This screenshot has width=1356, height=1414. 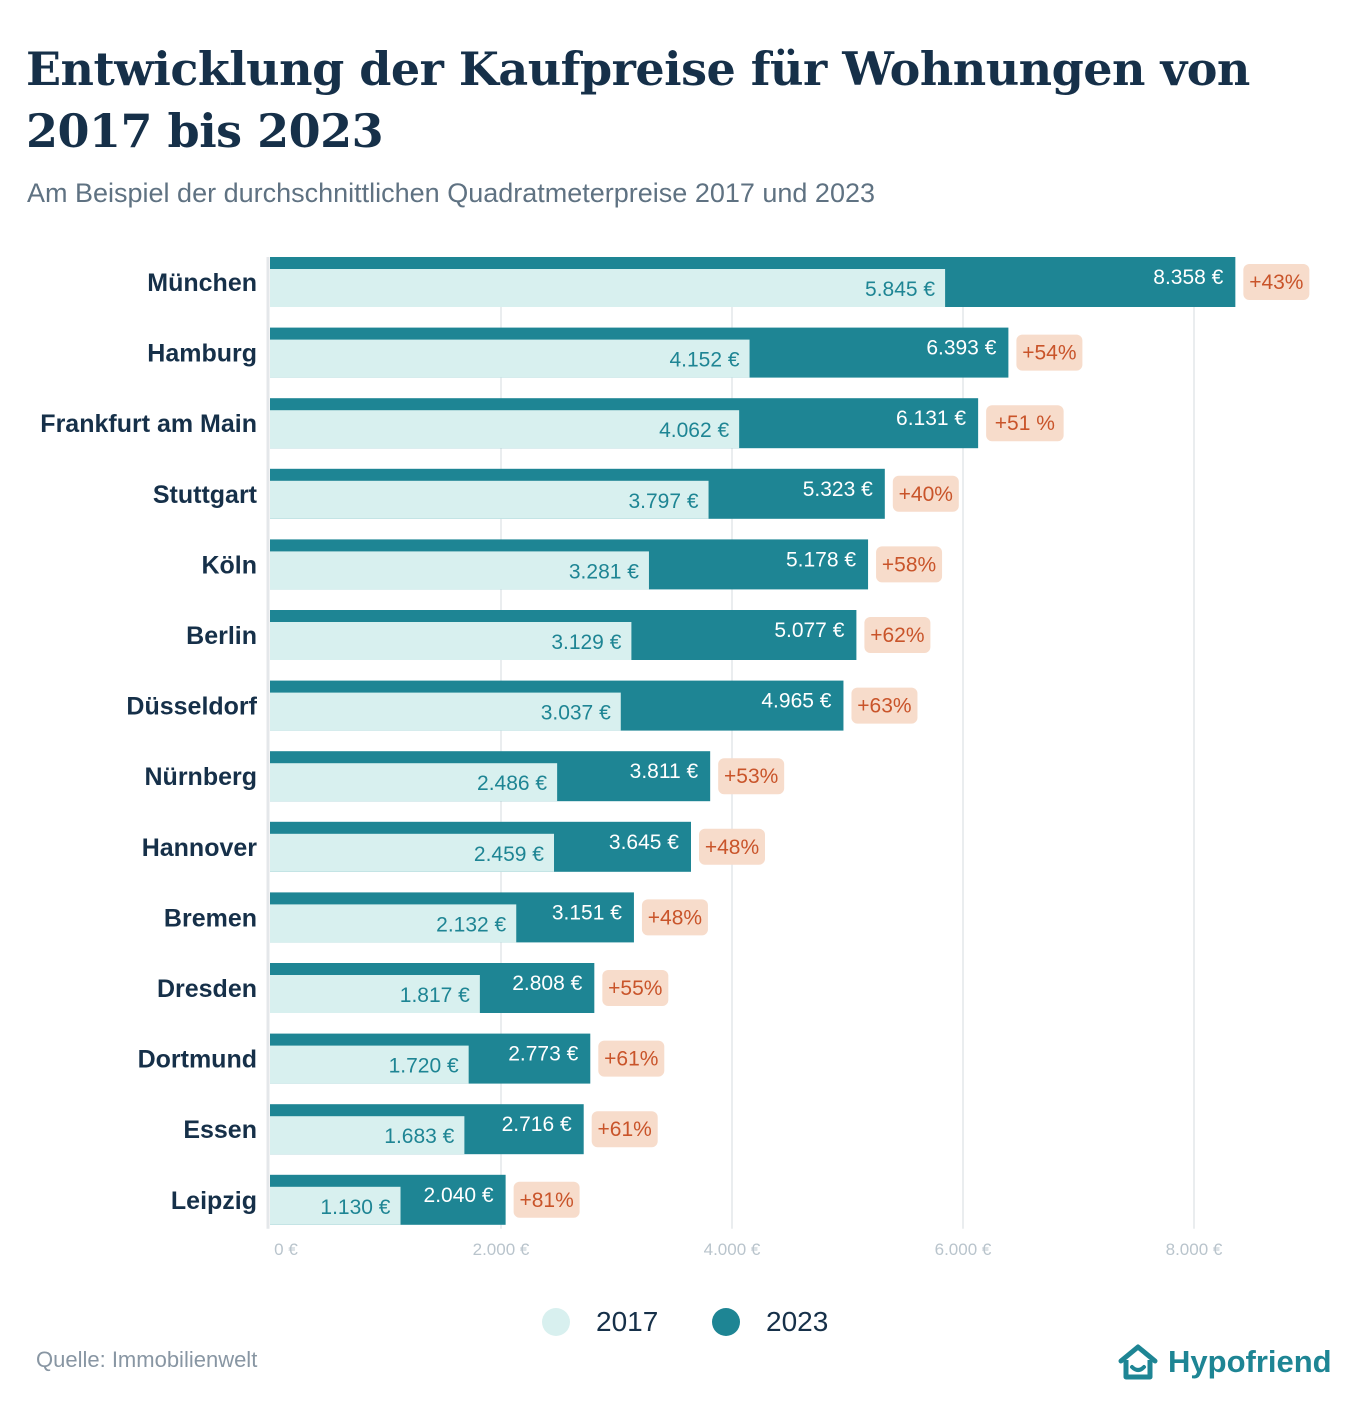 I want to click on category-label: Leipzig, so click(x=214, y=1201).